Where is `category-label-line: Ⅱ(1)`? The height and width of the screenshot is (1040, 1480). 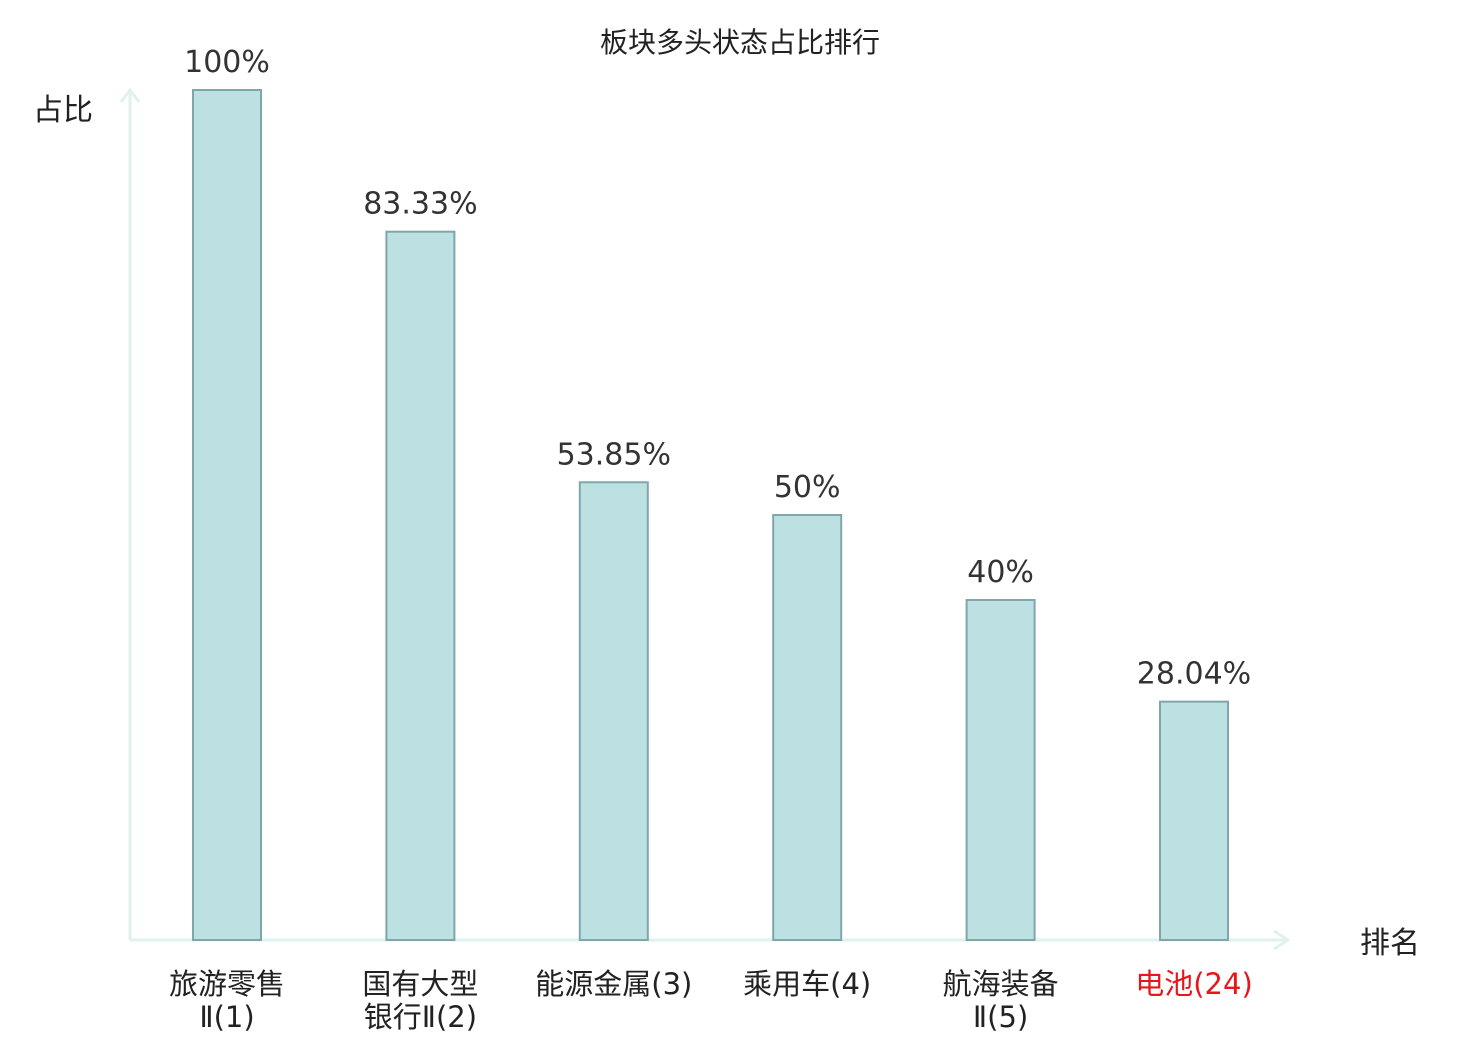 category-label-line: Ⅱ(1) is located at coordinates (226, 1017).